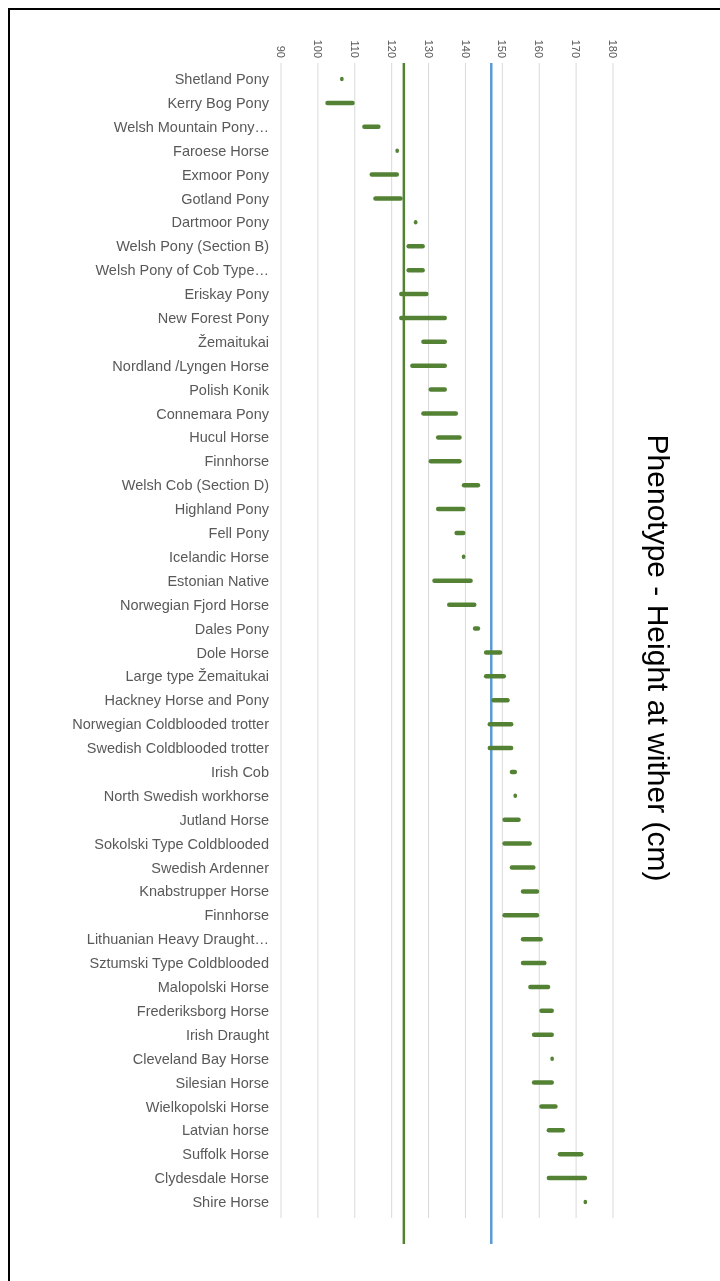 Image resolution: width=720 pixels, height=1281 pixels. What do you see at coordinates (213, 413) in the screenshot?
I see `y-tick-label: Connemara Pony` at bounding box center [213, 413].